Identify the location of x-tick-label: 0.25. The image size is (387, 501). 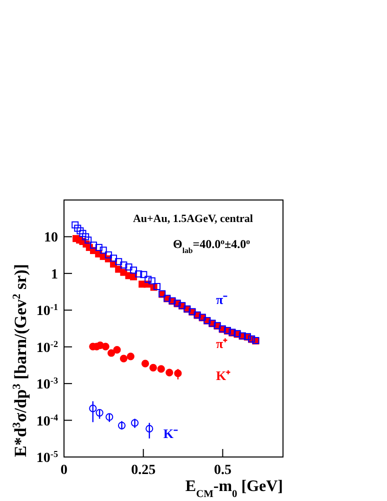
(143, 470).